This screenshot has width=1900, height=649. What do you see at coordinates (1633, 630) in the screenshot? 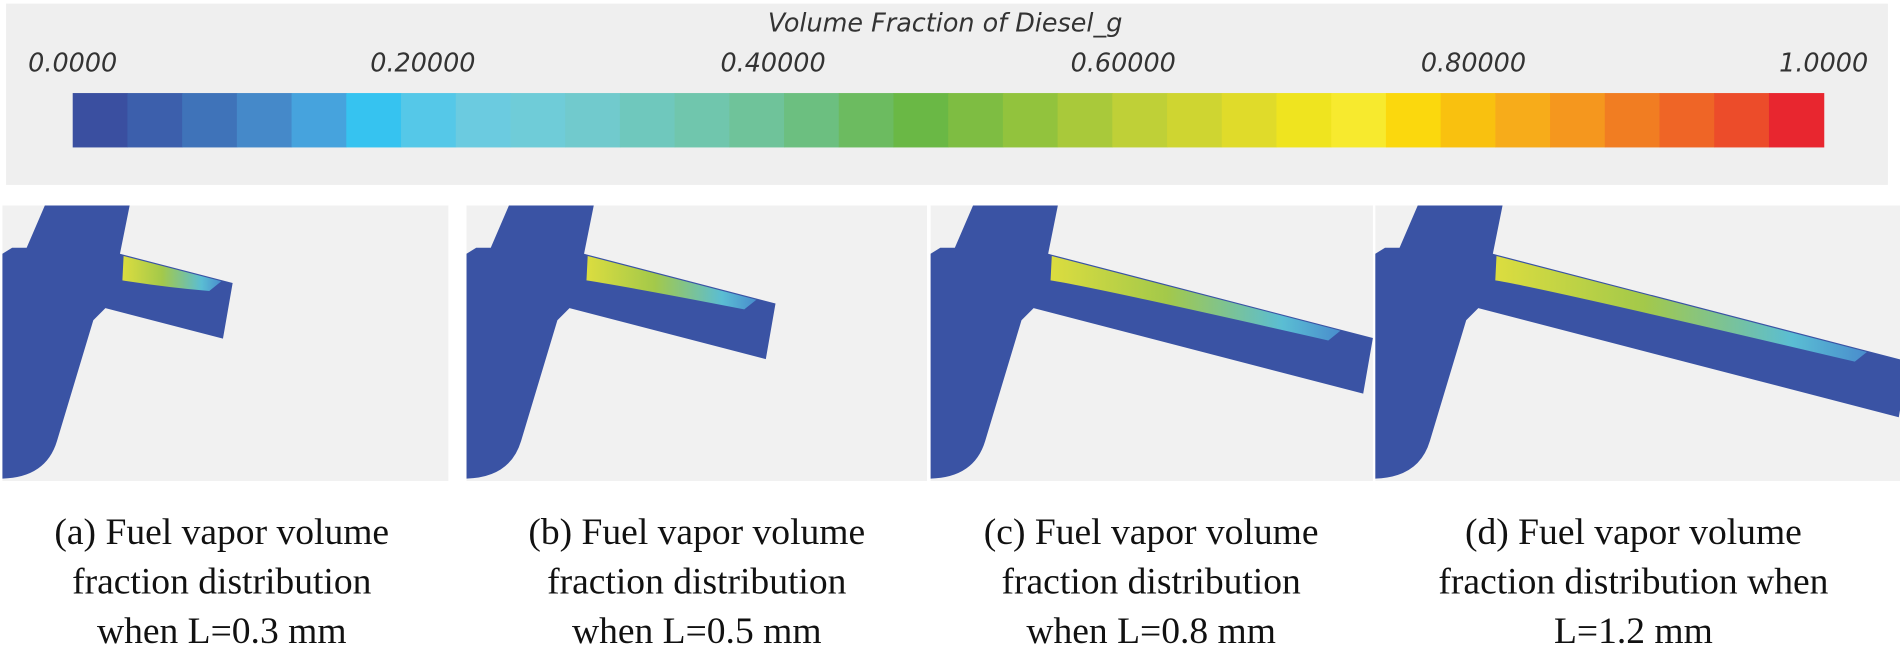
I see `panel-caption: L=1.2 mm` at bounding box center [1633, 630].